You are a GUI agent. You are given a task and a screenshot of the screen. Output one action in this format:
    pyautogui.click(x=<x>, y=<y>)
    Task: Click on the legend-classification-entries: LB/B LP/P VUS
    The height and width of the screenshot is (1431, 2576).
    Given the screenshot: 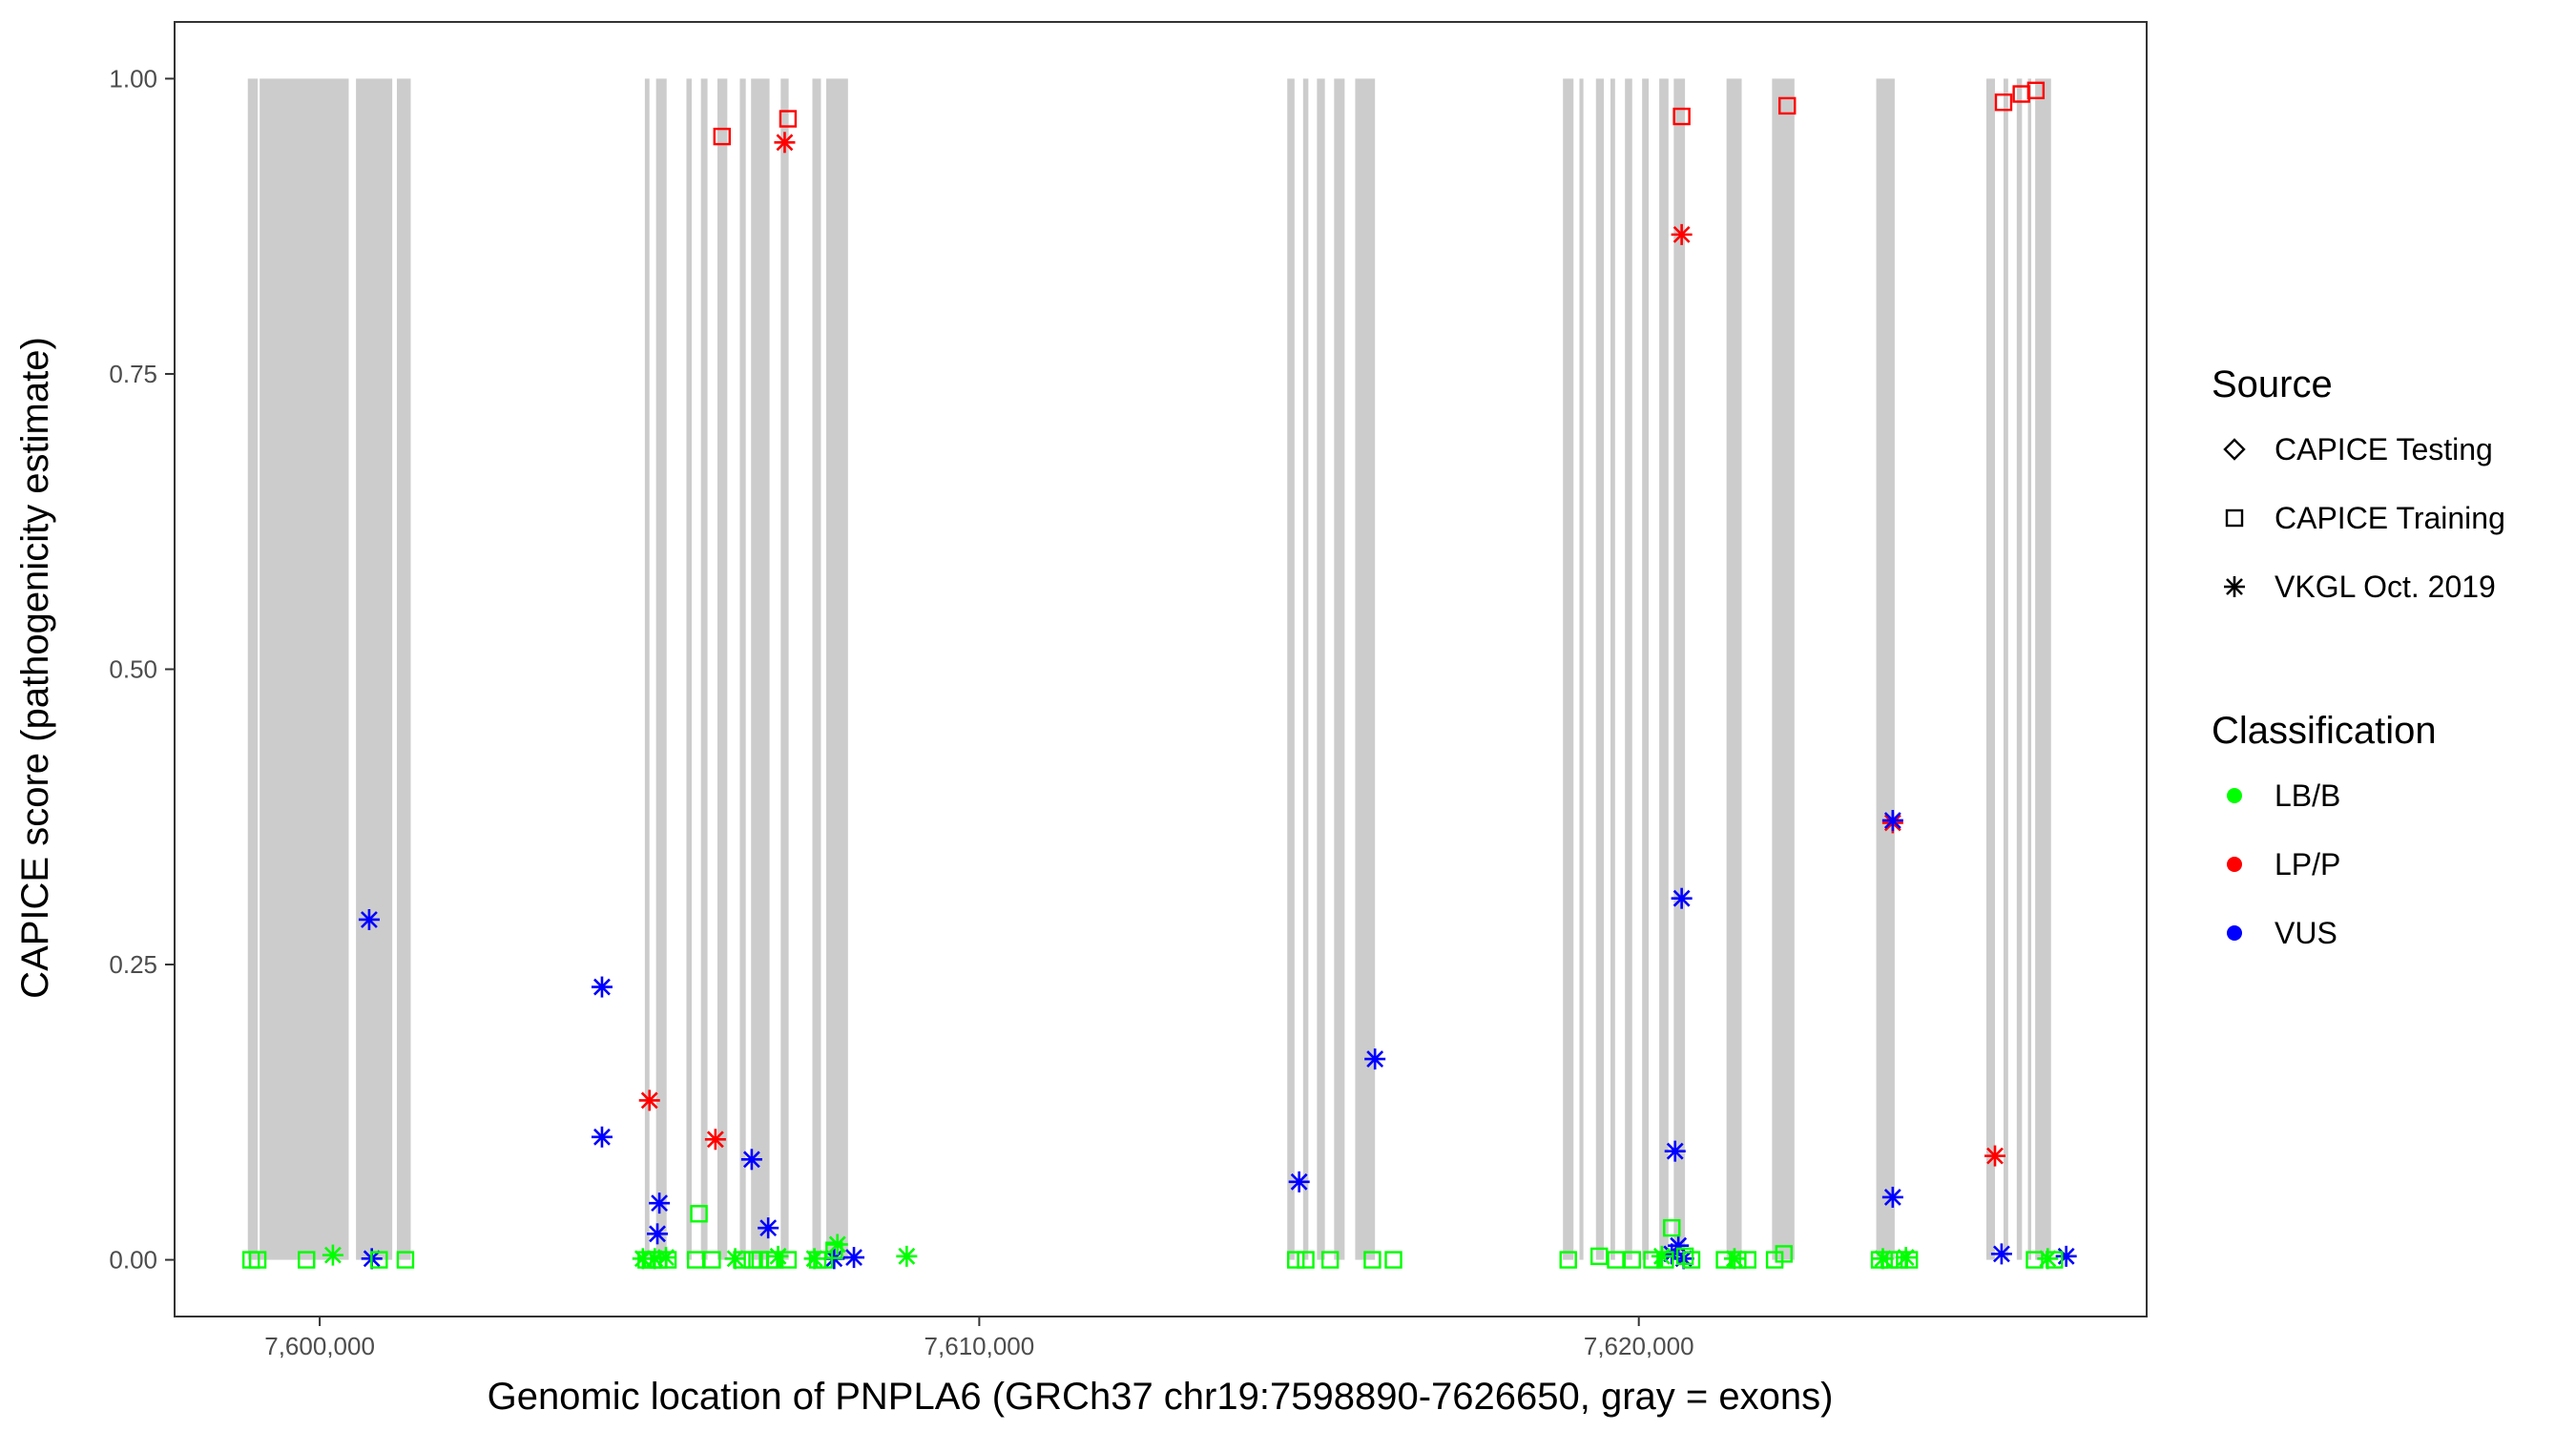 What is the action you would take?
    pyautogui.click(x=2283, y=864)
    